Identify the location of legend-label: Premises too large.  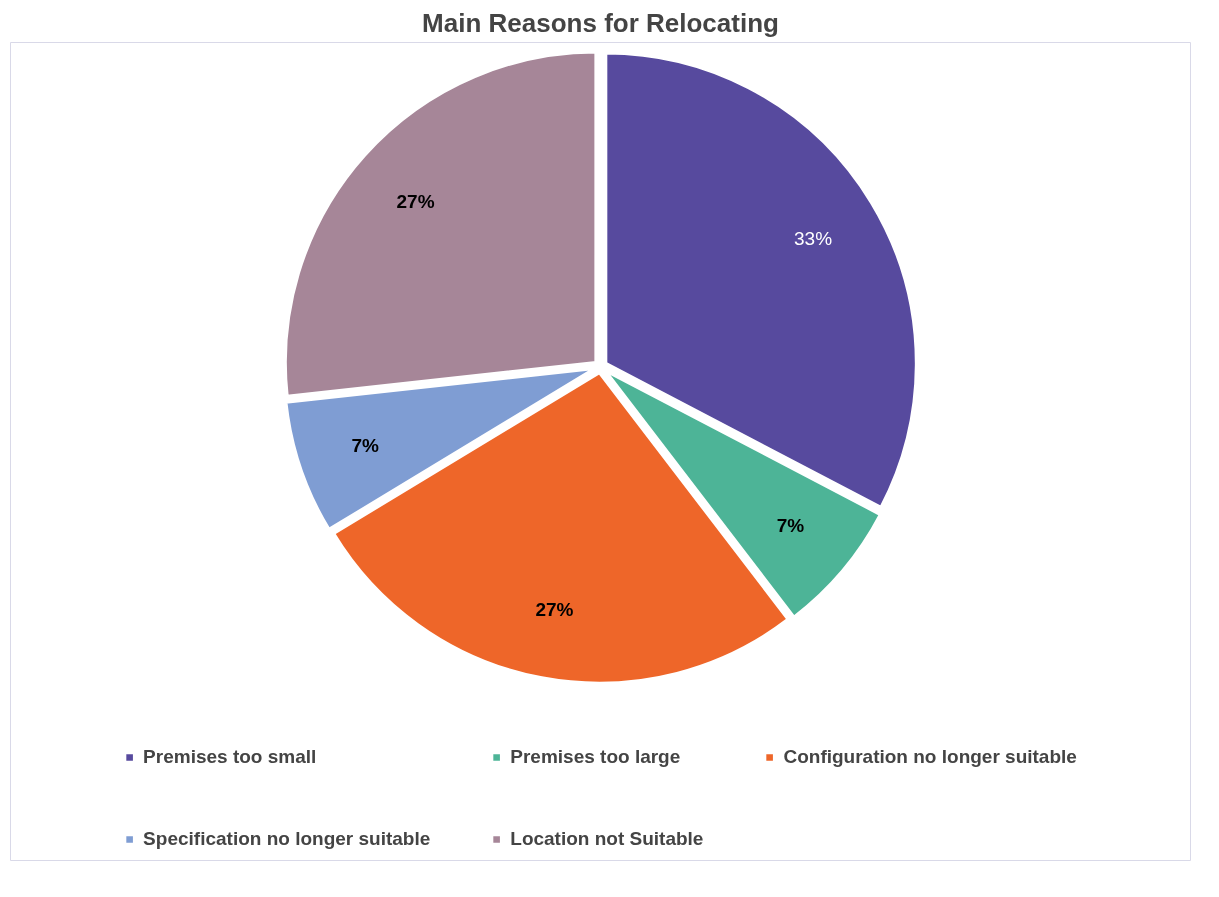
(595, 757).